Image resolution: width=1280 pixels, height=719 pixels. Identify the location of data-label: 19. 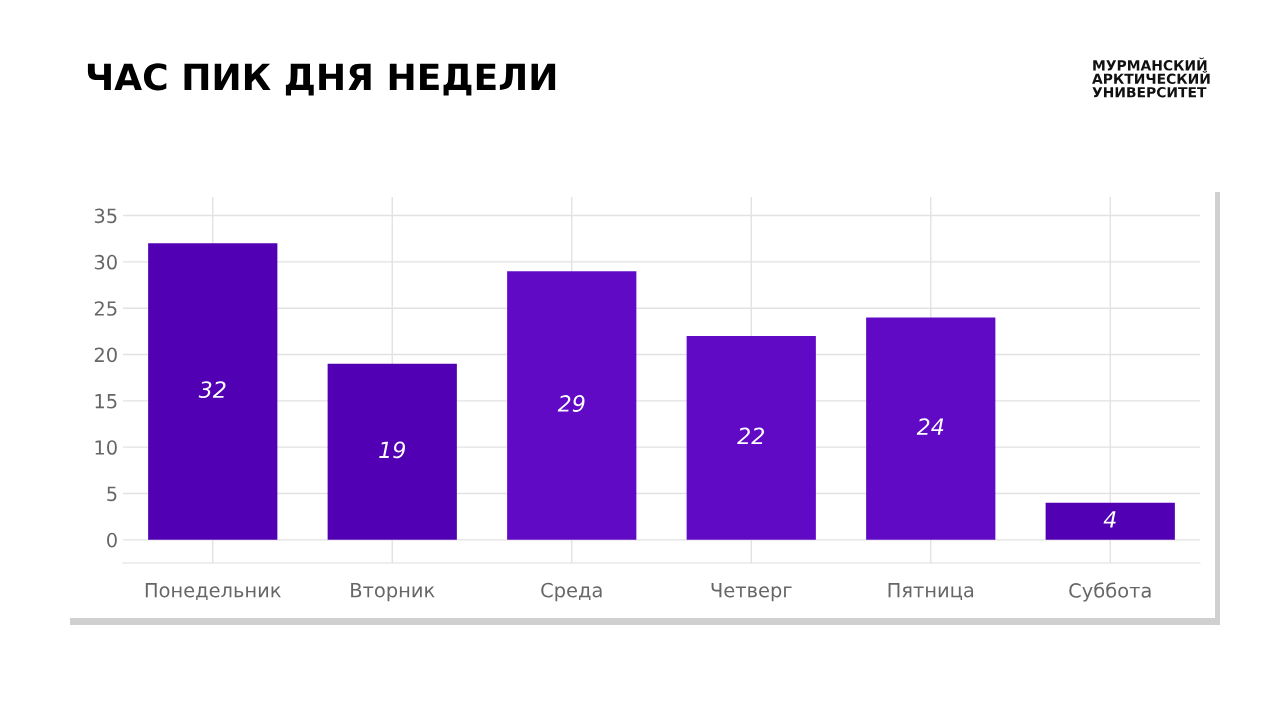
(392, 450).